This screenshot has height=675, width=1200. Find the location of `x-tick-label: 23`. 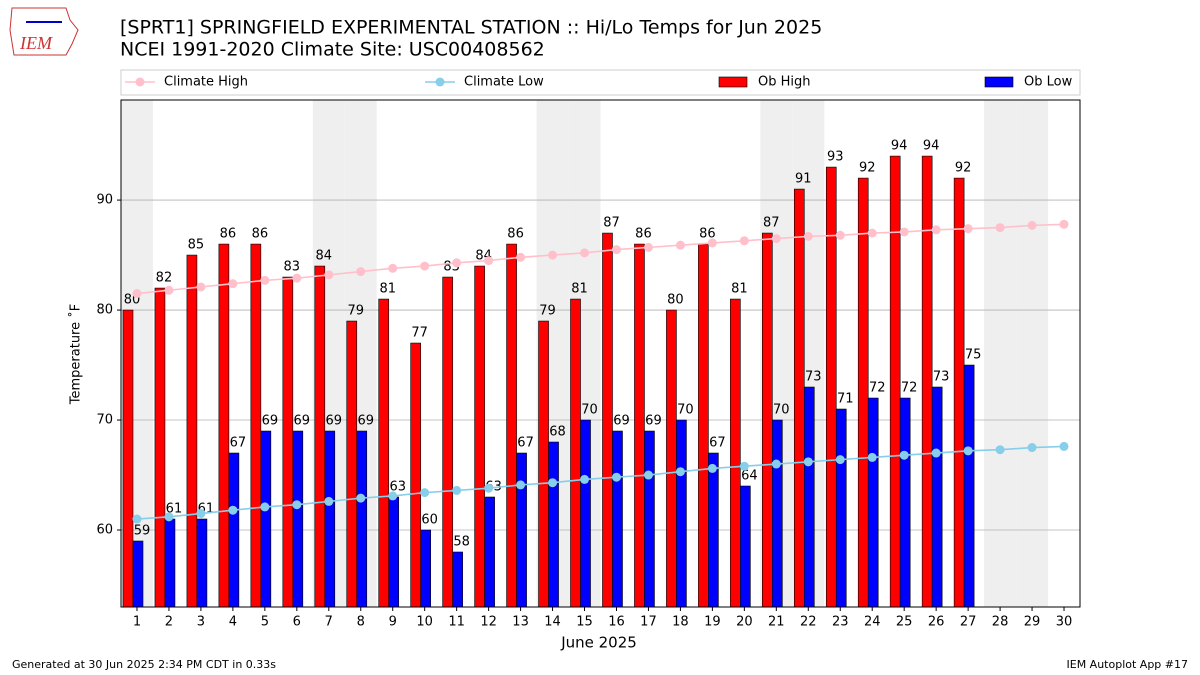

x-tick-label: 23 is located at coordinates (840, 622).